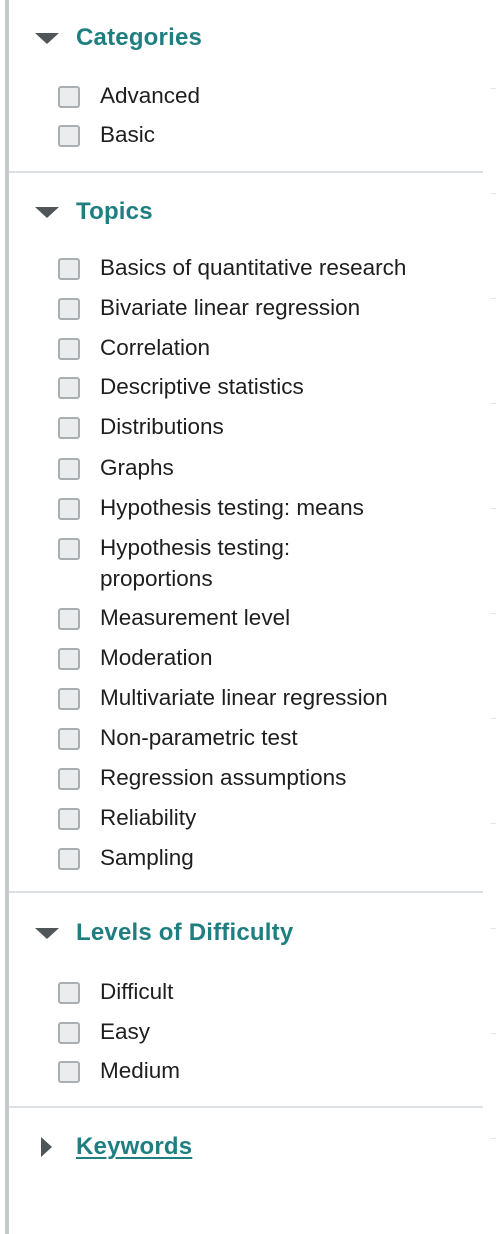 The height and width of the screenshot is (1234, 496). Describe the element at coordinates (147, 857) in the screenshot. I see `option-label: Sampling` at that location.